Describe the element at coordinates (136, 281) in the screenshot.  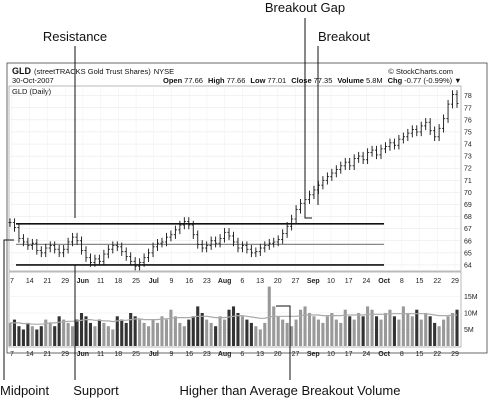
I see `x-tick-label: 25` at that location.